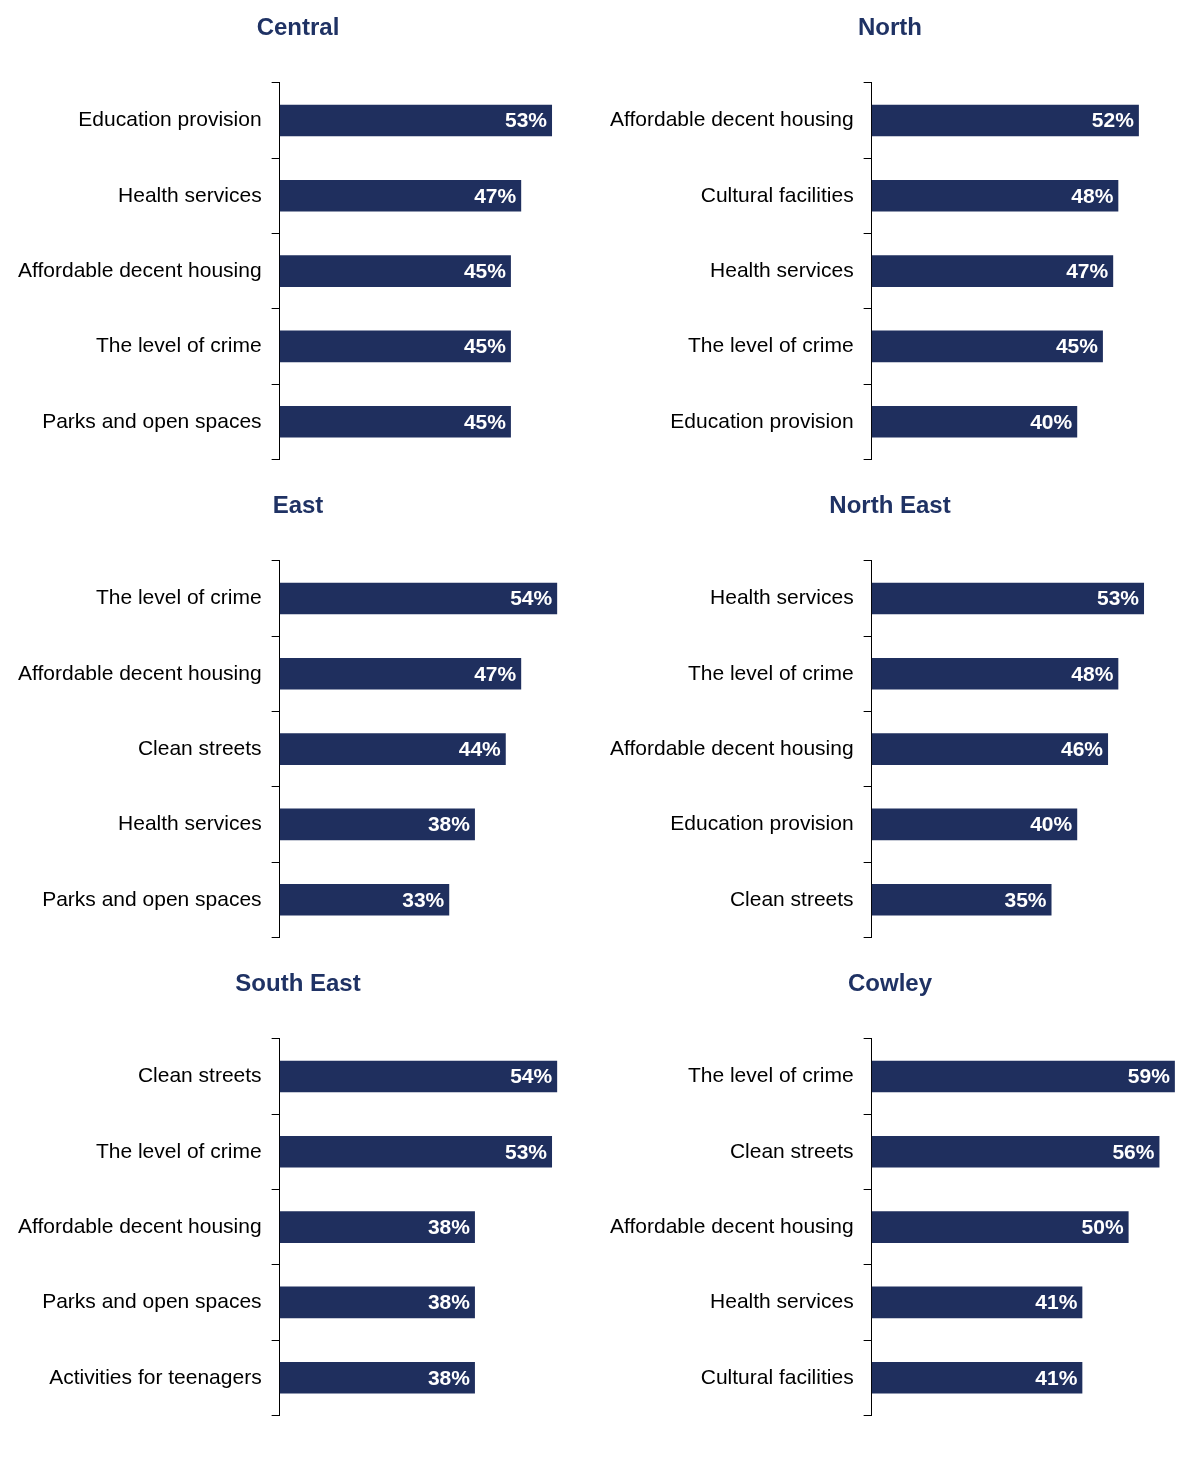 This screenshot has width=1197, height=1459. What do you see at coordinates (890, 983) in the screenshot?
I see `chart-title: Cowley` at bounding box center [890, 983].